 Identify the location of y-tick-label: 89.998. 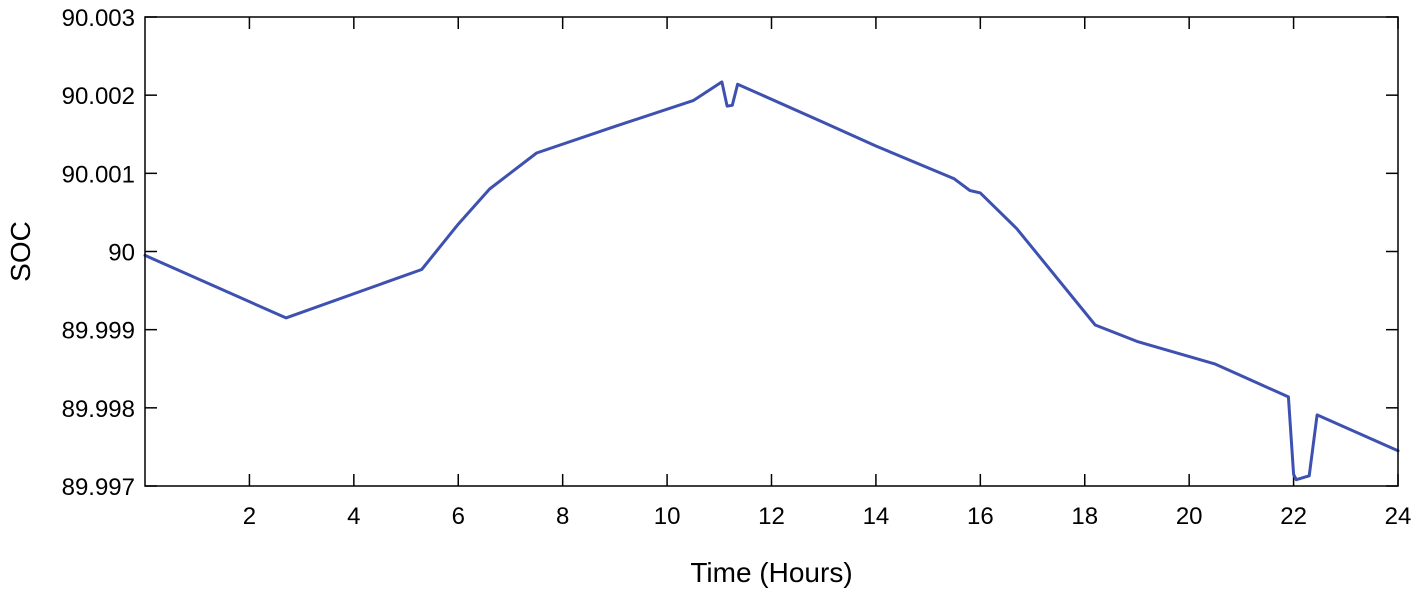
(98, 409).